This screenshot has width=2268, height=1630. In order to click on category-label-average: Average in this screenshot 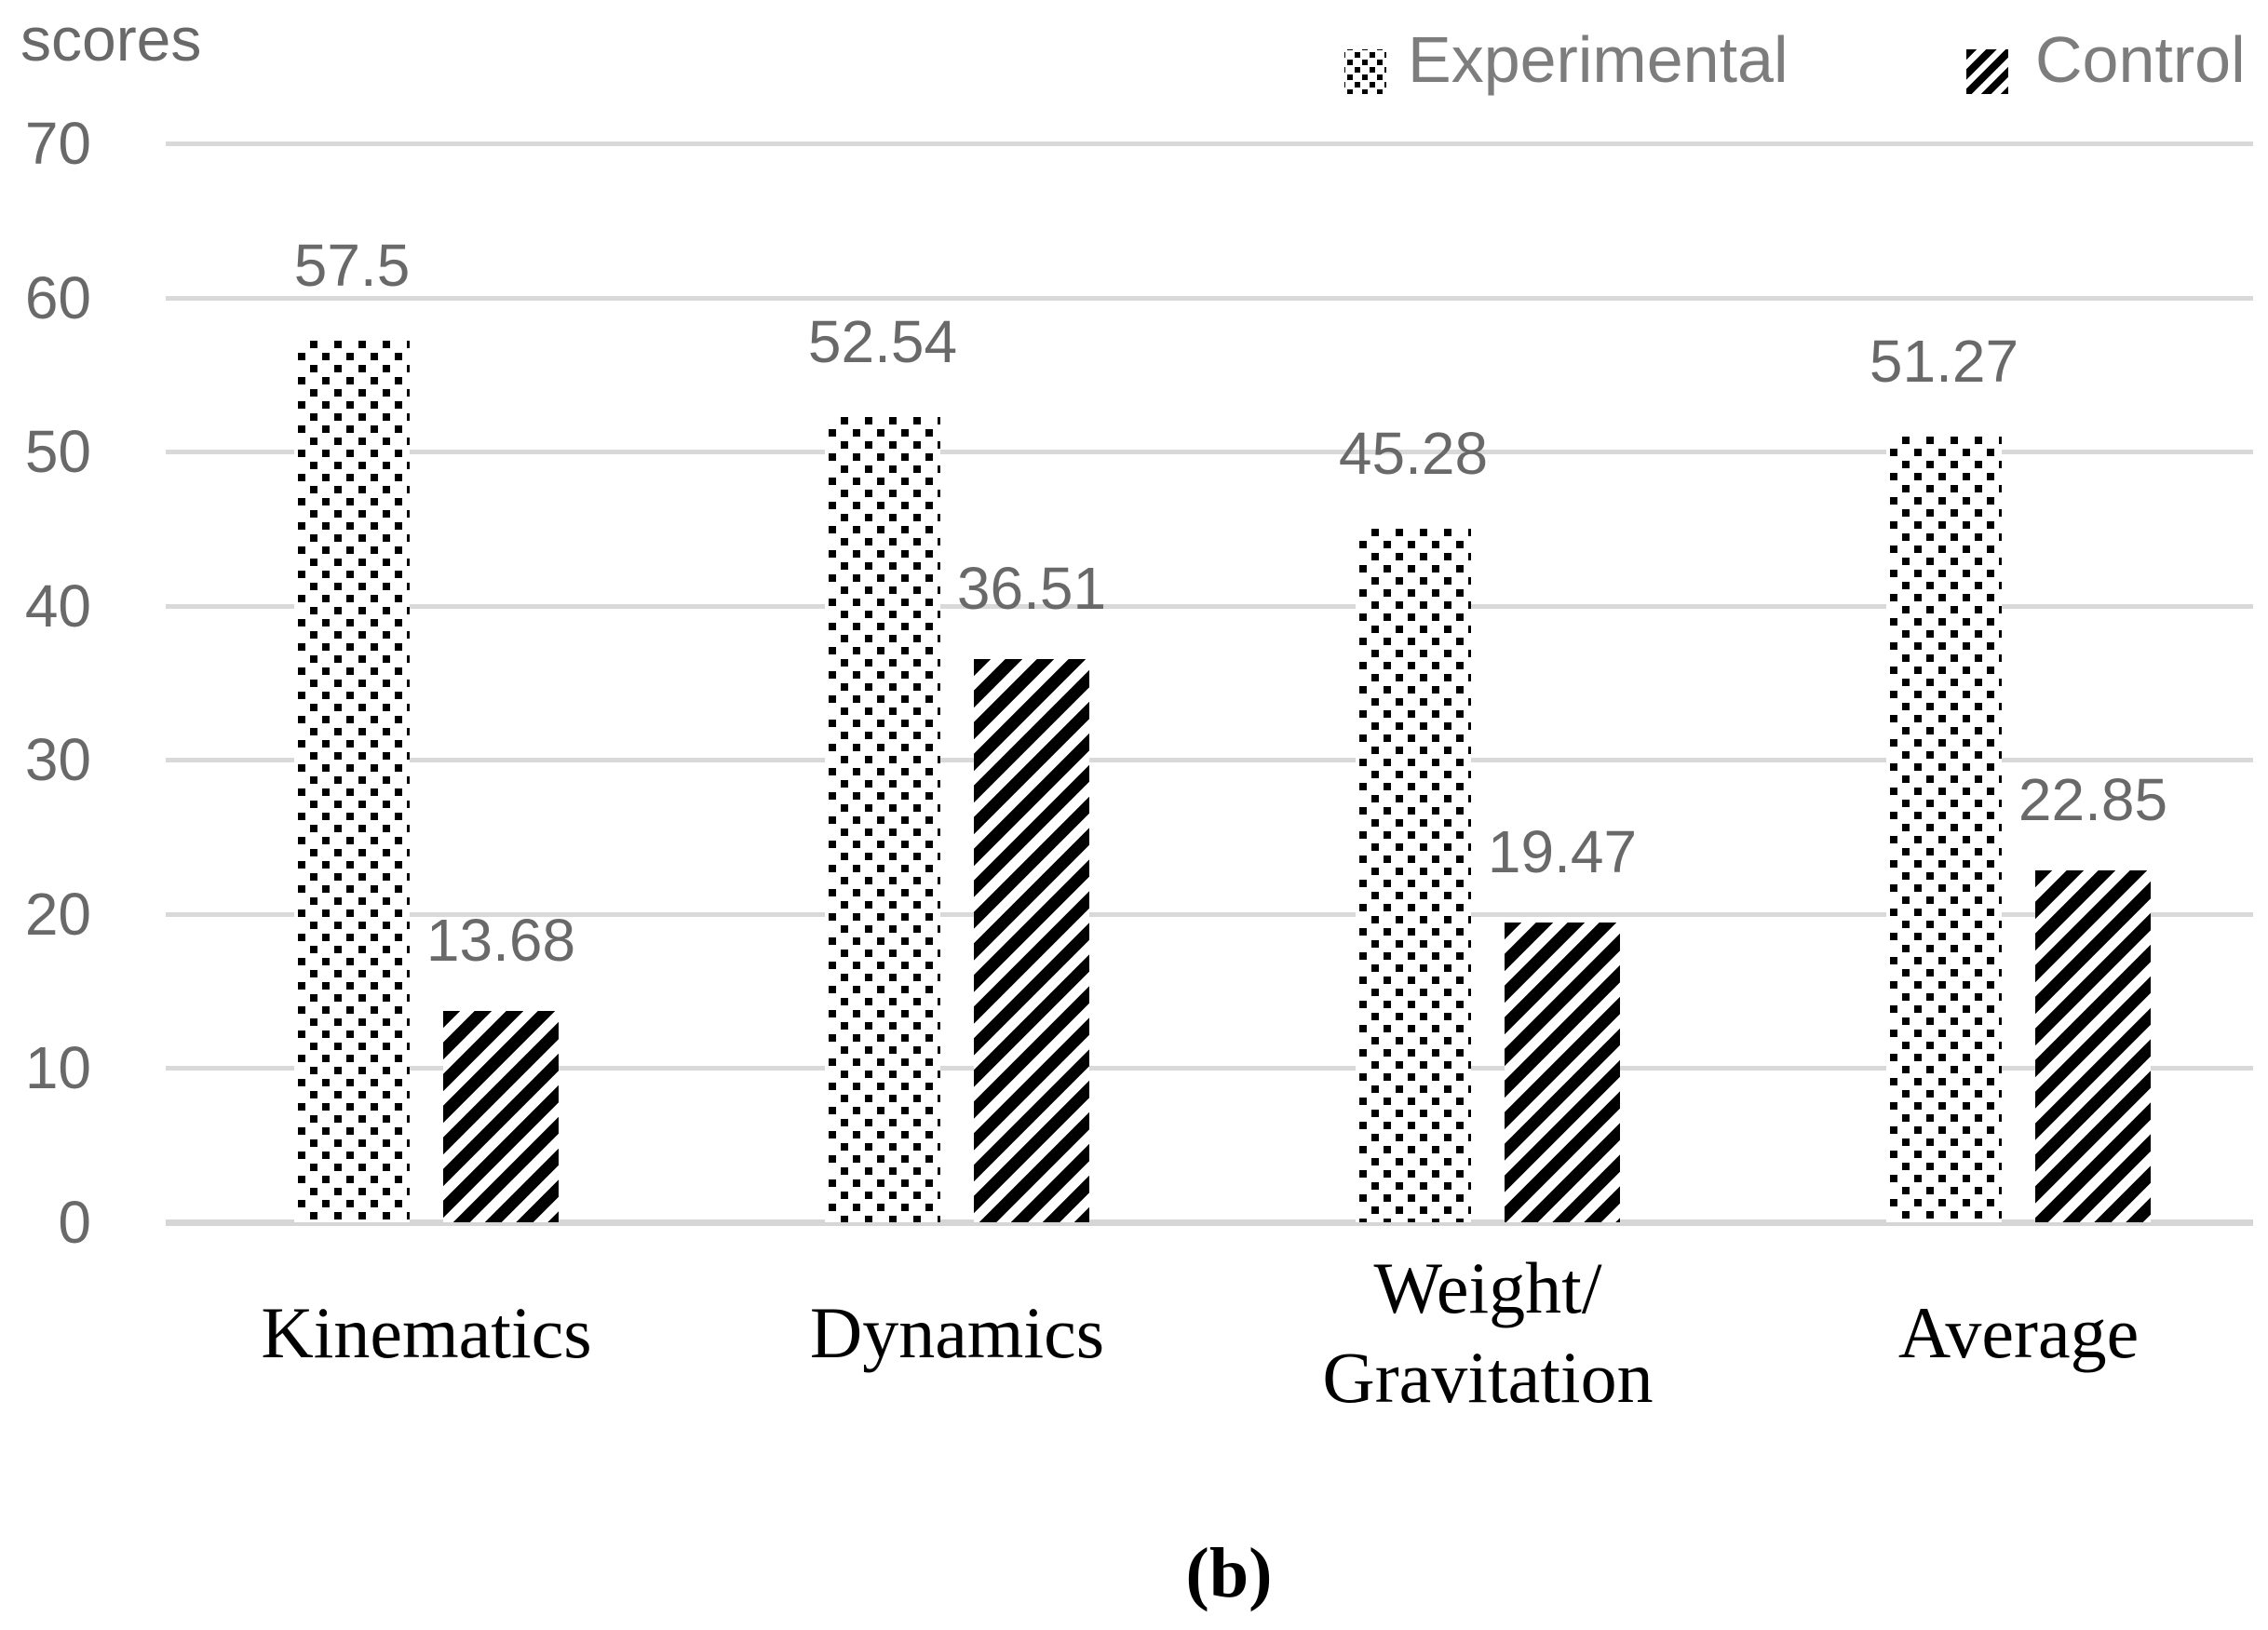, I will do `click(2004, 1333)`.